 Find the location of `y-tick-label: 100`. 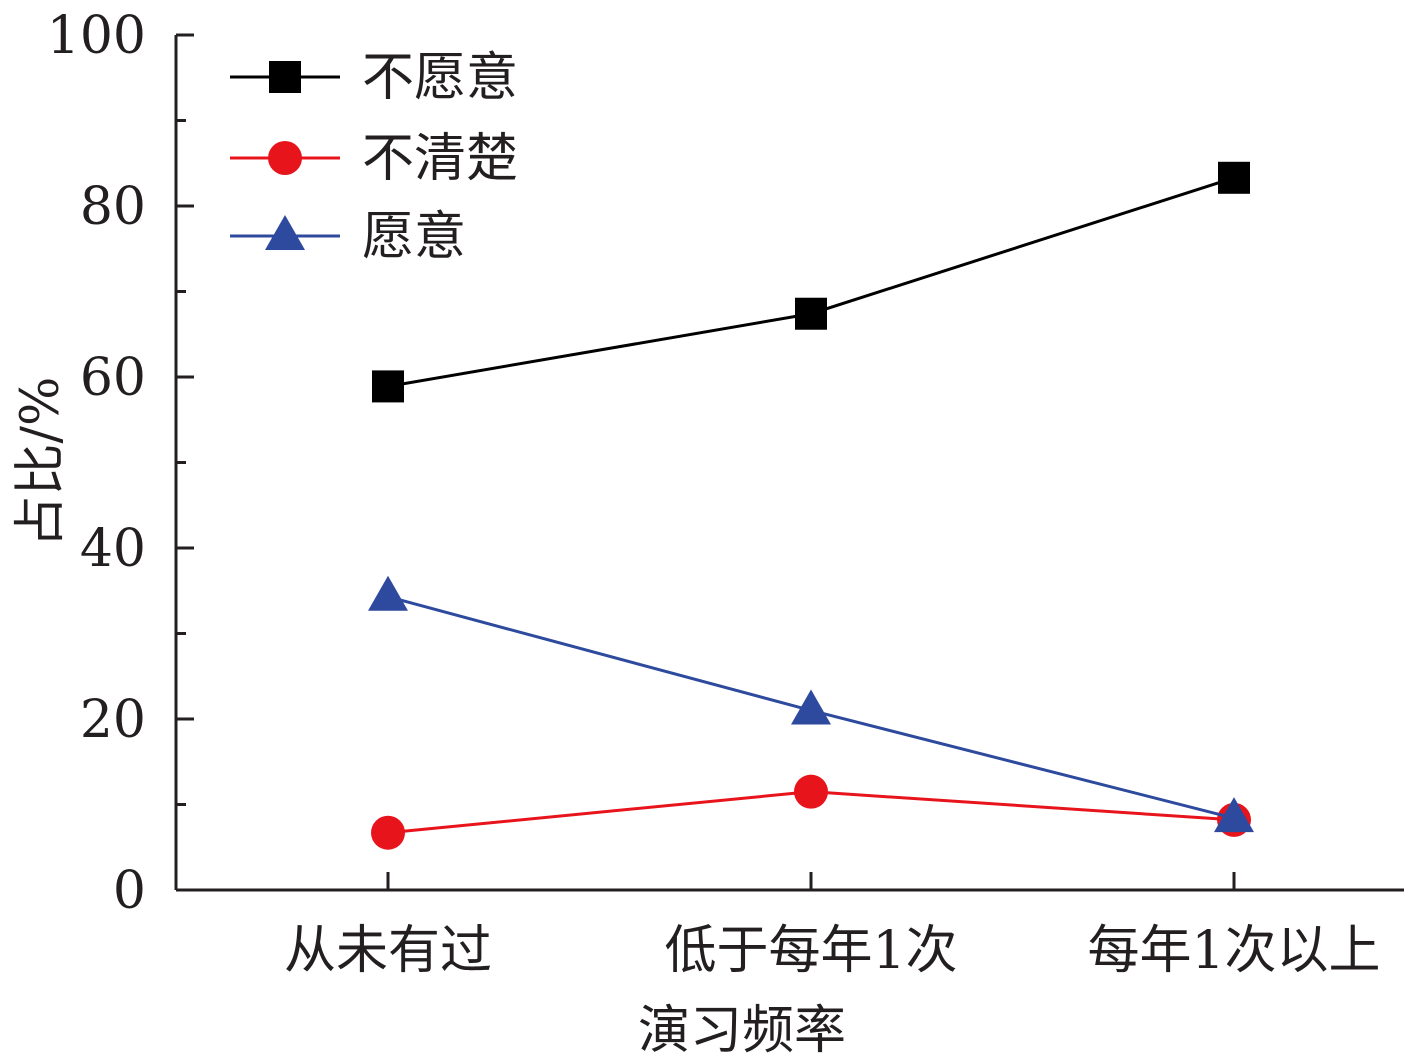

y-tick-label: 100 is located at coordinates (96, 36).